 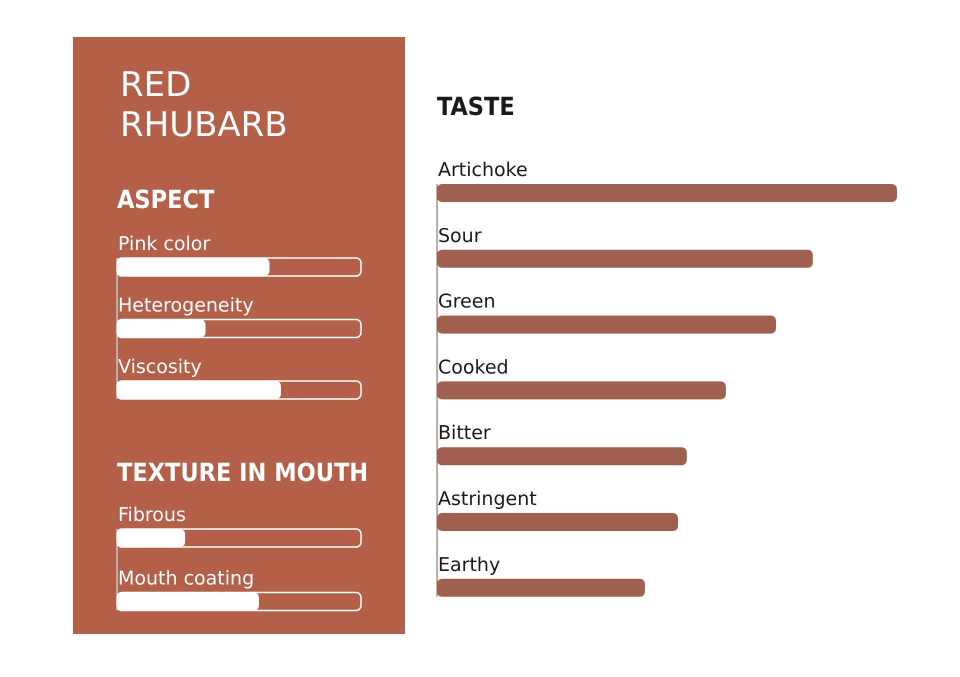 I want to click on y-tick-label: Mouth coating, so click(x=186, y=579).